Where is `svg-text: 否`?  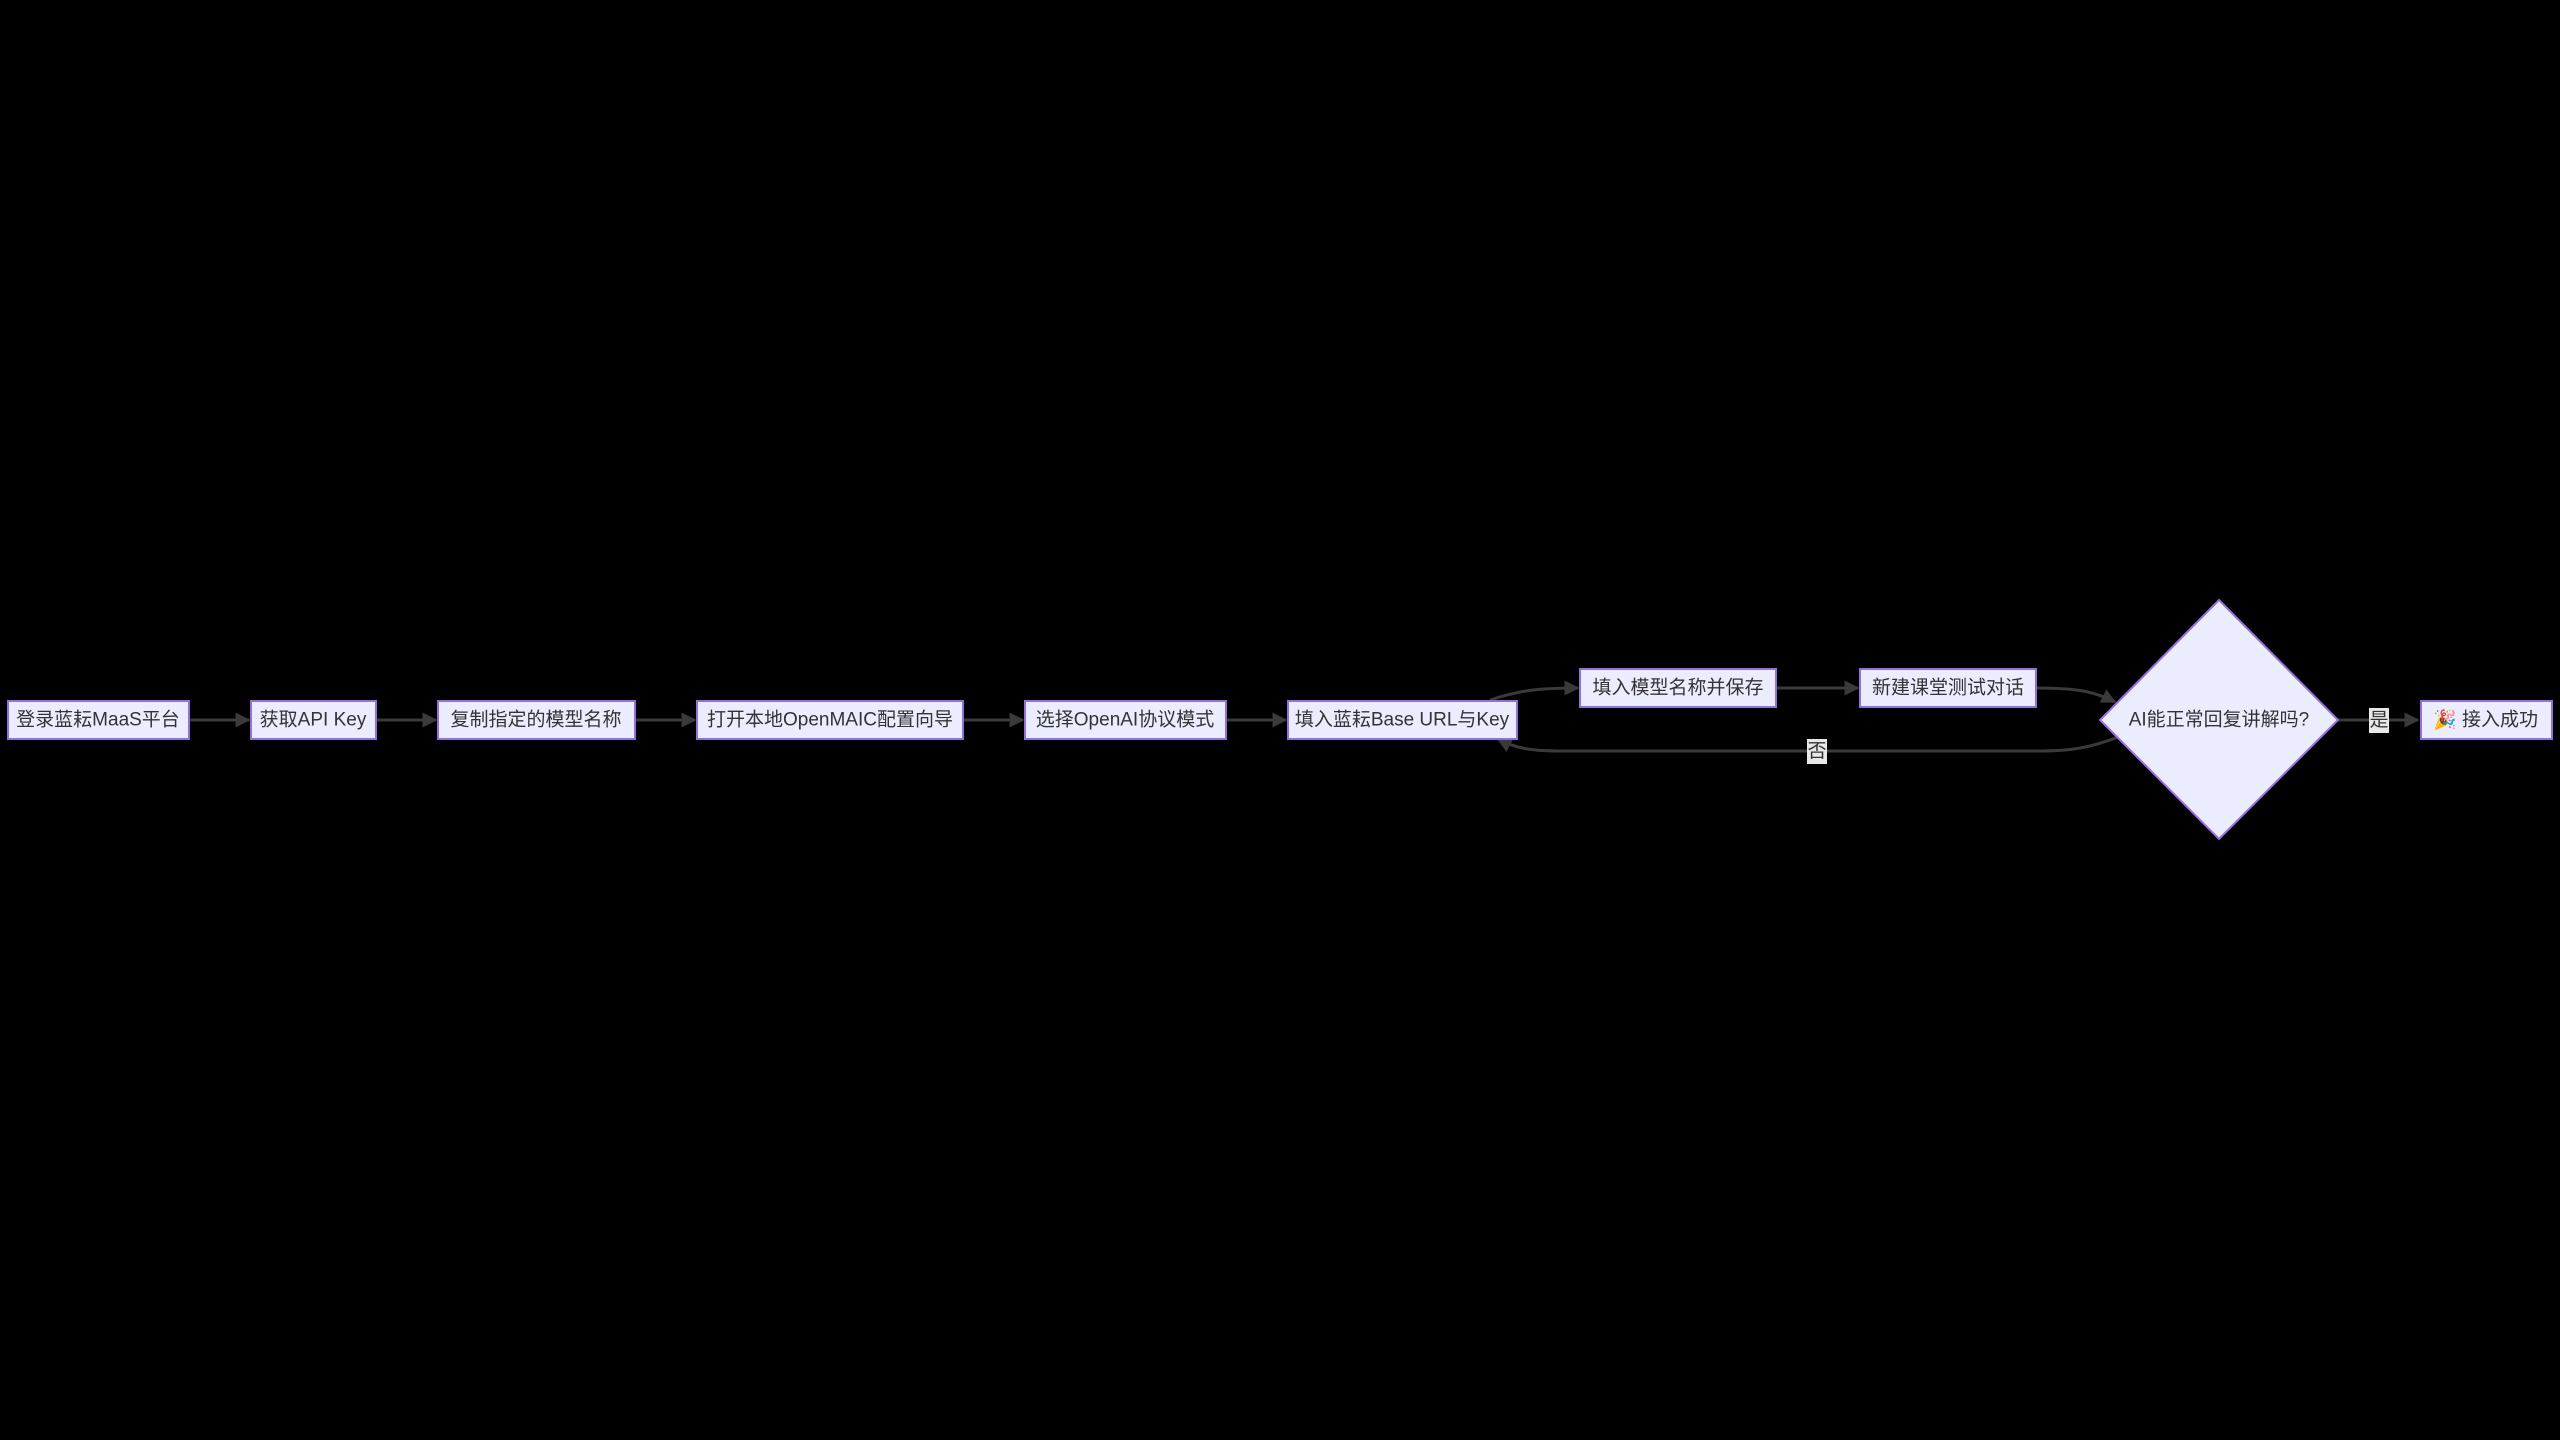
svg-text: 否 is located at coordinates (1816, 751).